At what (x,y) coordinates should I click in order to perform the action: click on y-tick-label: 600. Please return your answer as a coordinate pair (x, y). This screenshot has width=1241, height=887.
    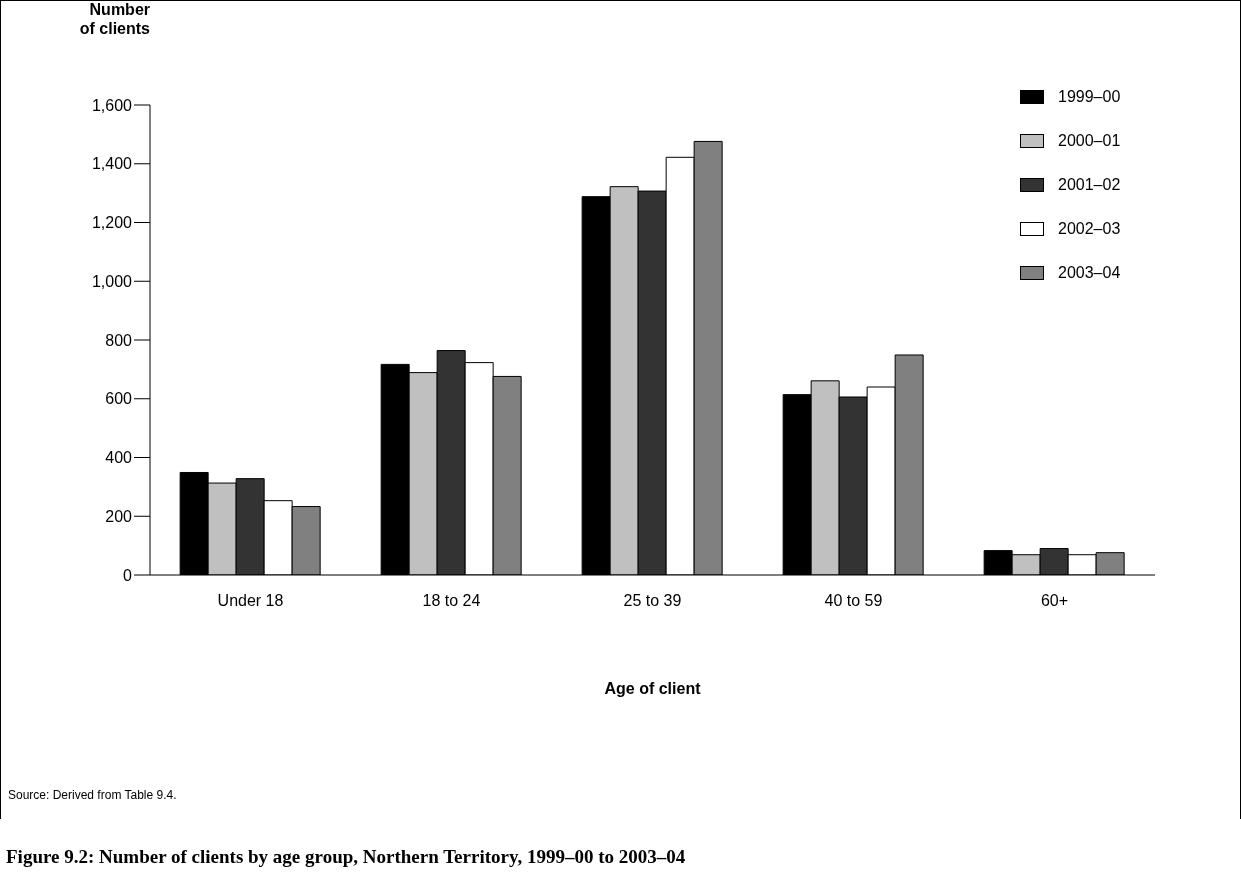
    Looking at the image, I should click on (119, 399).